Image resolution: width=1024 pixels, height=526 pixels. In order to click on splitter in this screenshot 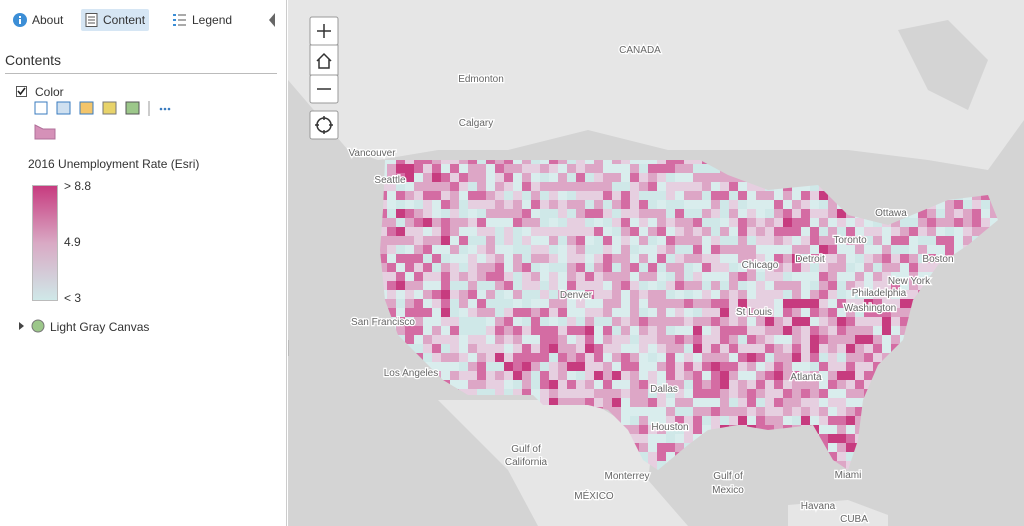, I will do `click(288, 348)`.